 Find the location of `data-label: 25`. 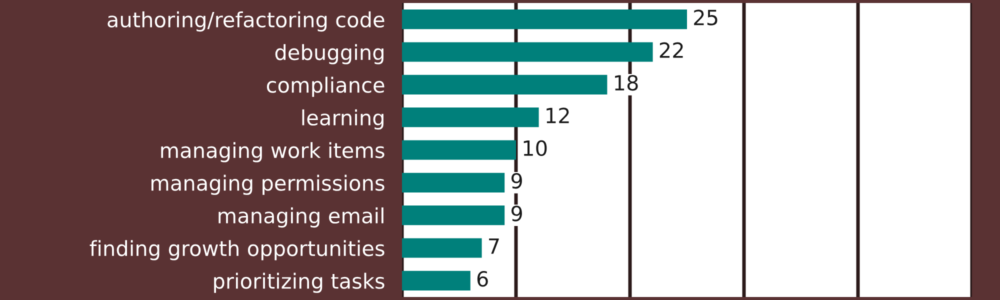

data-label: 25 is located at coordinates (706, 18).